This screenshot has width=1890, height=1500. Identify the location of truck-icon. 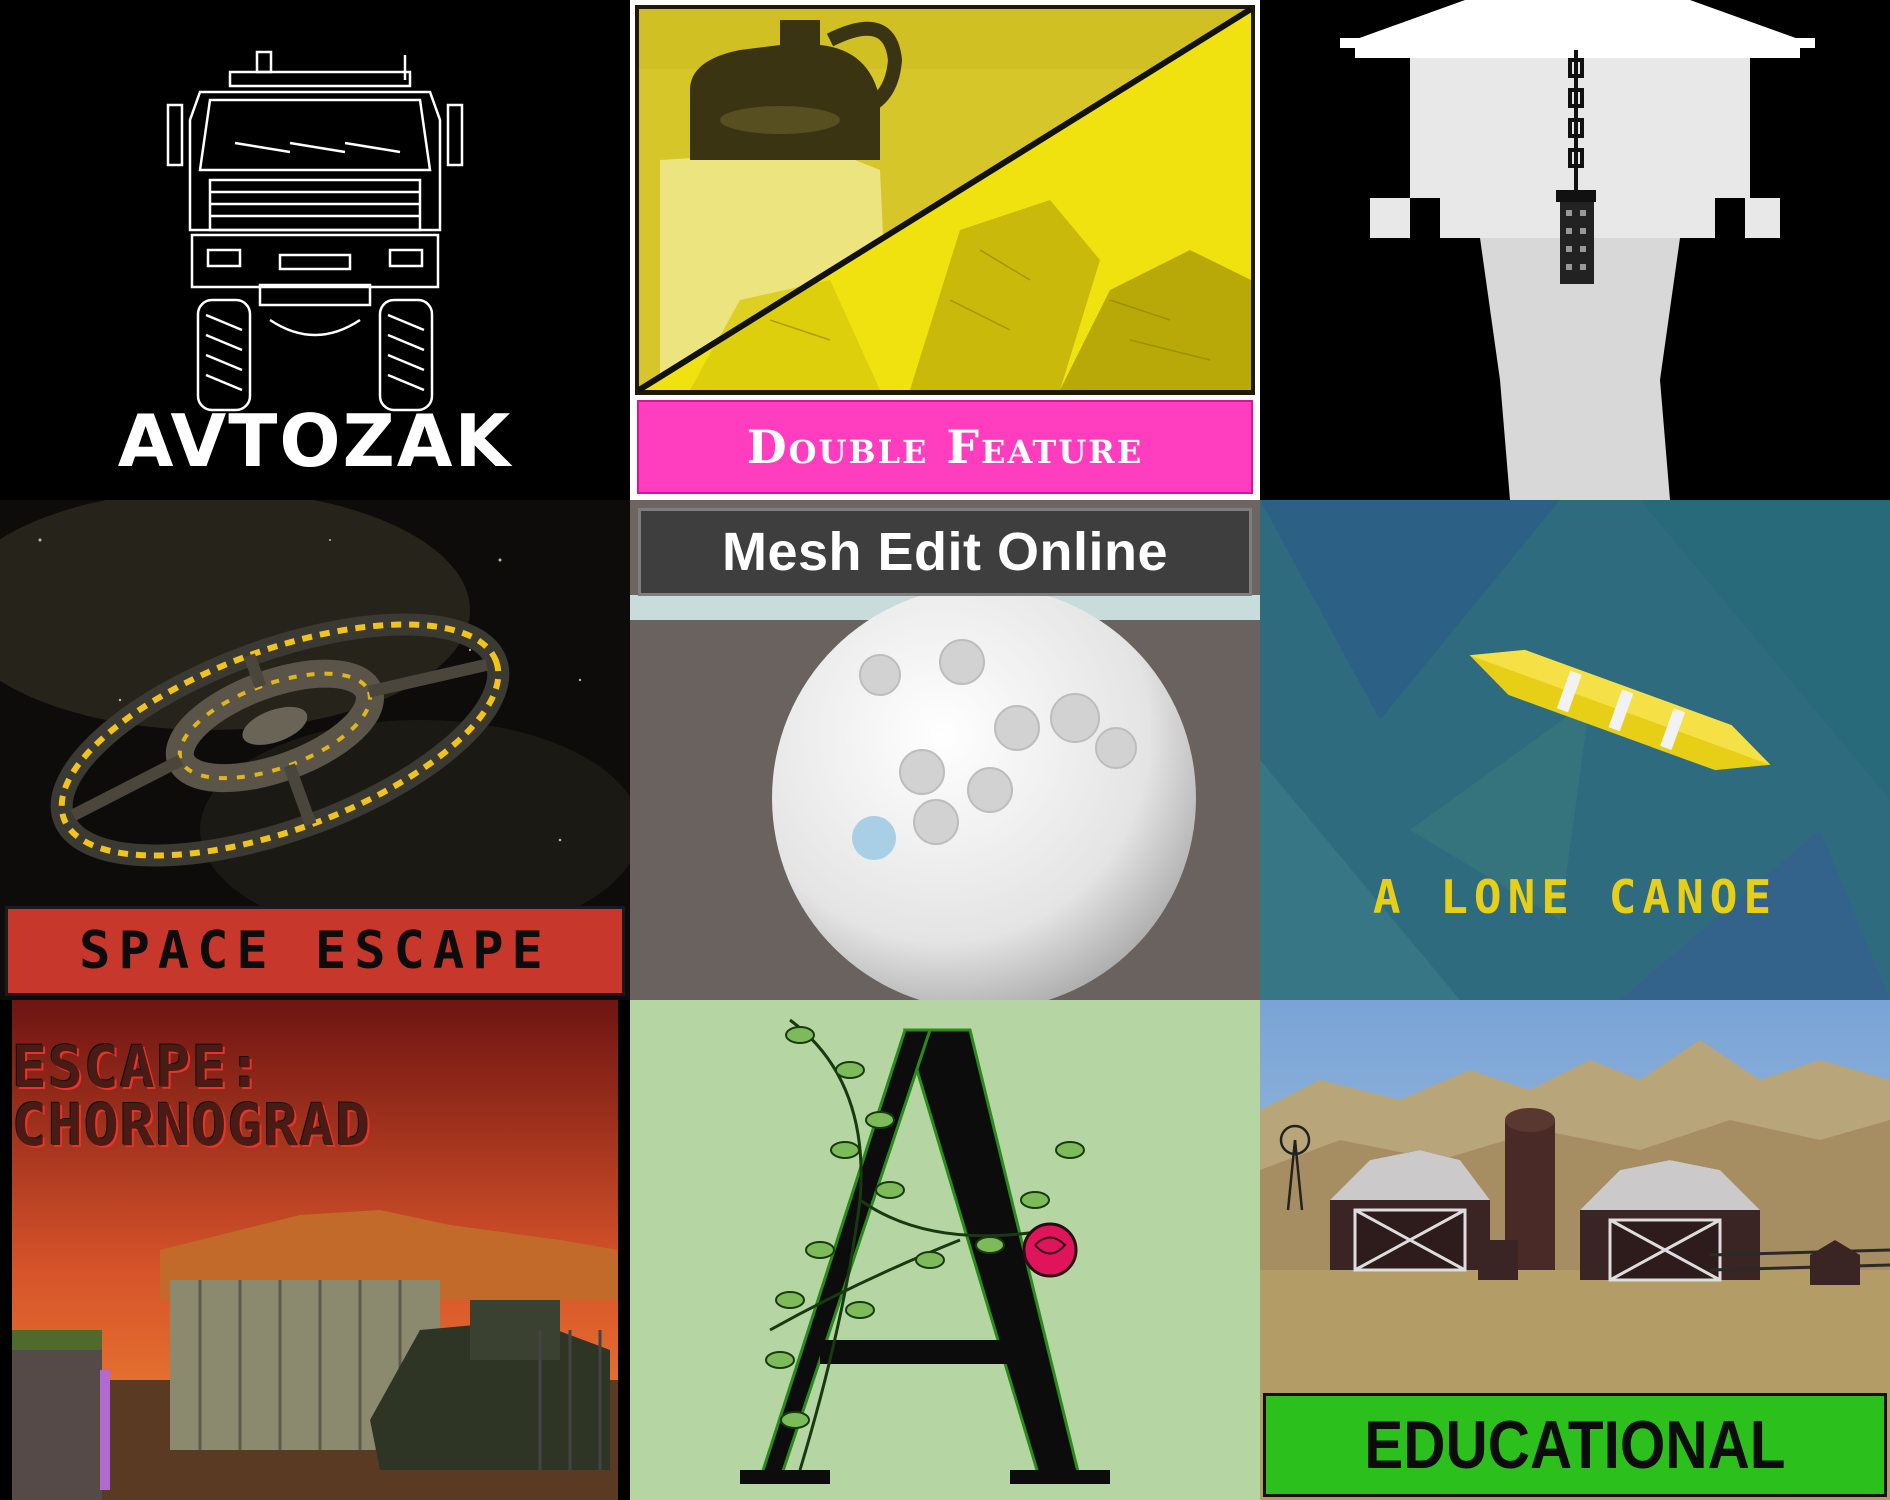
(315, 231).